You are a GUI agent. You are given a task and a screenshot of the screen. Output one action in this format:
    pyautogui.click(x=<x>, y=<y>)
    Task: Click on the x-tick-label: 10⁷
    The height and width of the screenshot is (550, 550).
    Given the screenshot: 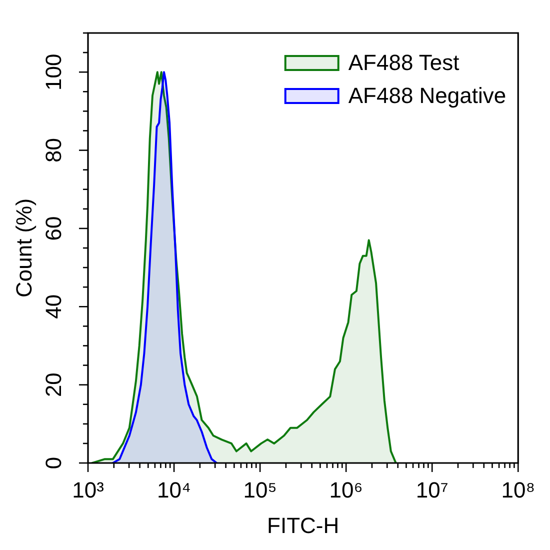 What is the action you would take?
    pyautogui.click(x=432, y=489)
    